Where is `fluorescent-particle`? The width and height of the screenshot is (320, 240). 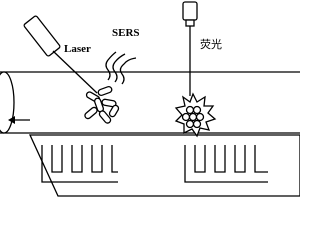
fluorescent-particle is located at coordinates (195, 115).